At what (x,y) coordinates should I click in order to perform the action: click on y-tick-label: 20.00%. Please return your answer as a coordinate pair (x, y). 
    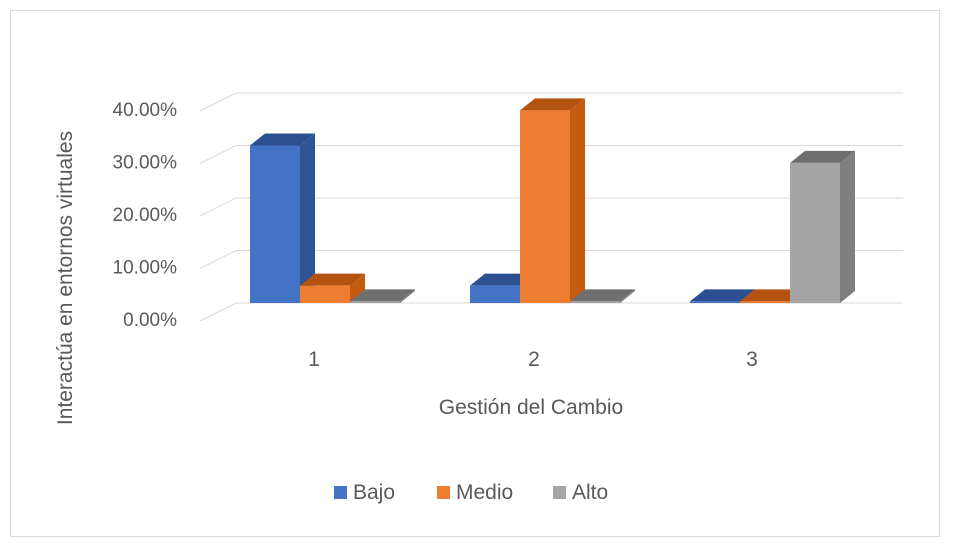
    Looking at the image, I should click on (145, 215).